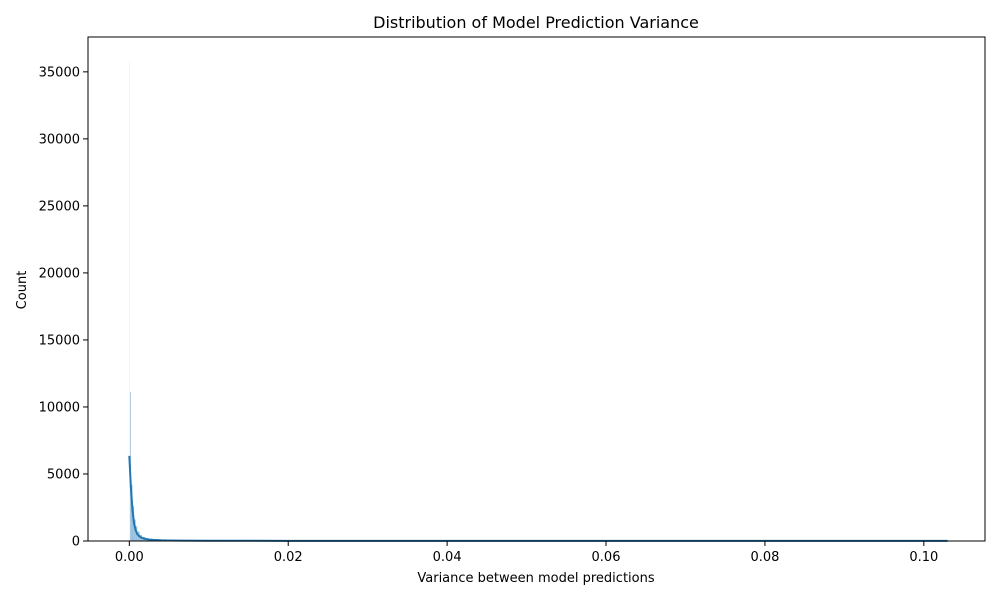 Image resolution: width=1000 pixels, height=600 pixels. Describe the element at coordinates (288, 557) in the screenshot. I see `x-tick-label: 0.02` at that location.